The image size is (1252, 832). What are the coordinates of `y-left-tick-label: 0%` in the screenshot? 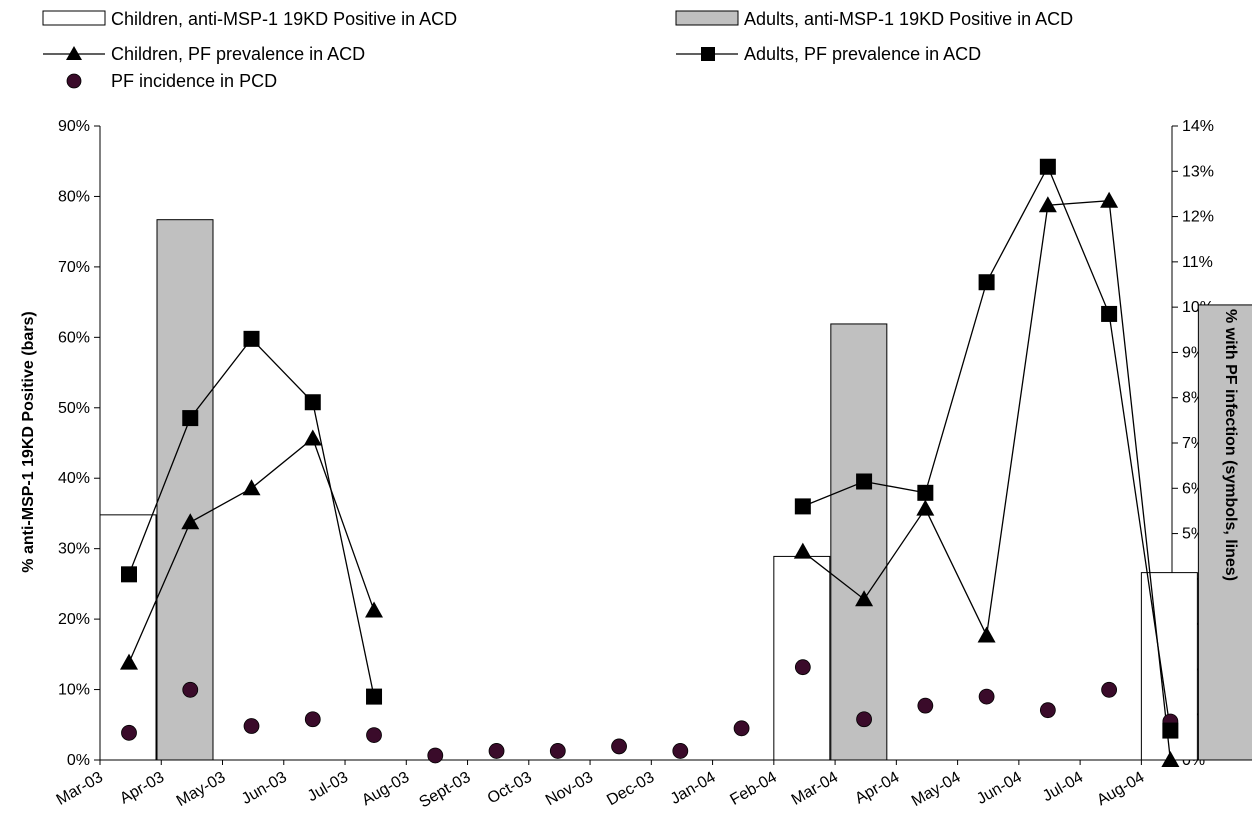 It's located at (78, 760).